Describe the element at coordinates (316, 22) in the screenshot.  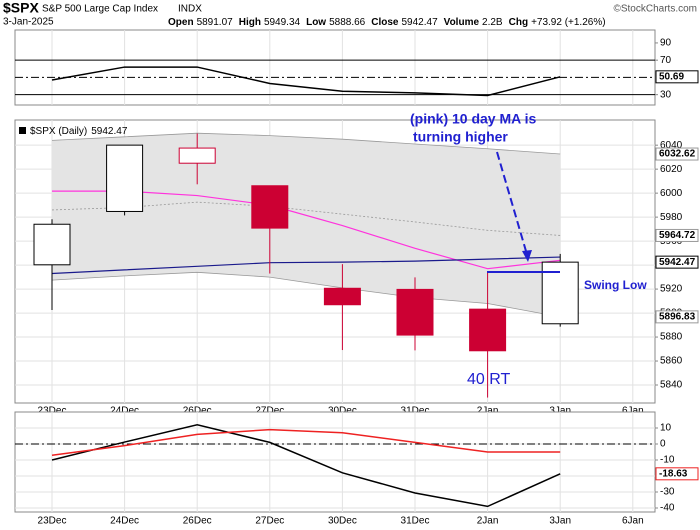
I see `stat-label: Low` at that location.